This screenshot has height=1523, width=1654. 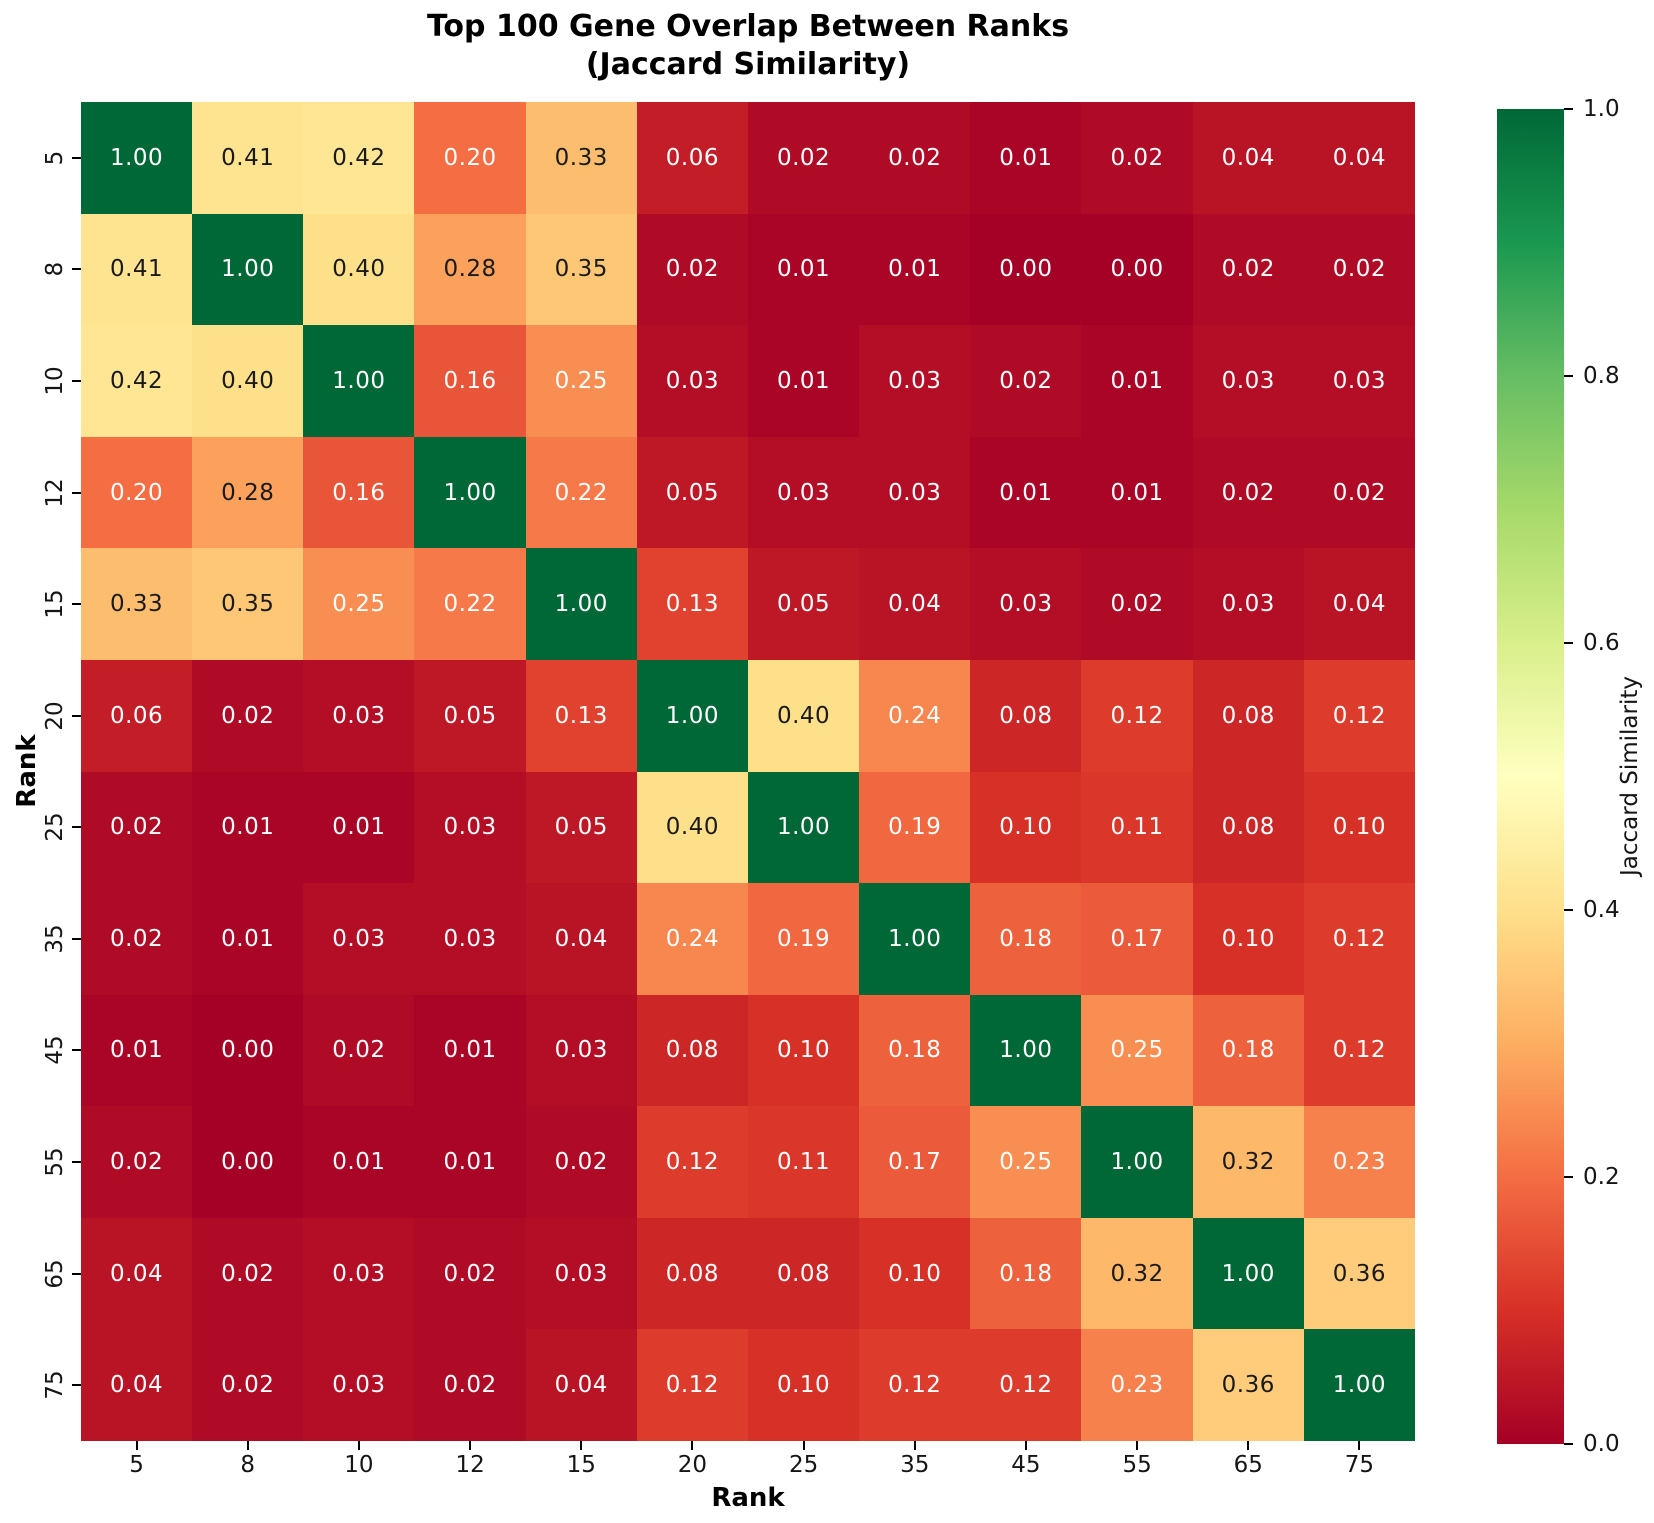 I want to click on y-tick-label: 65, so click(x=55, y=1273).